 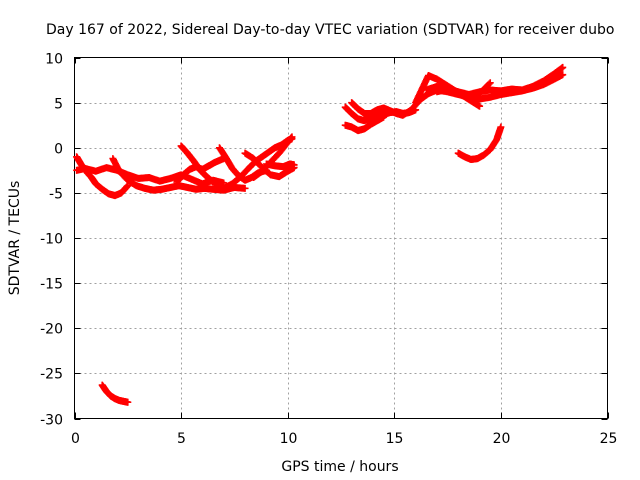 I want to click on y-tick-label: -15, so click(x=51, y=285).